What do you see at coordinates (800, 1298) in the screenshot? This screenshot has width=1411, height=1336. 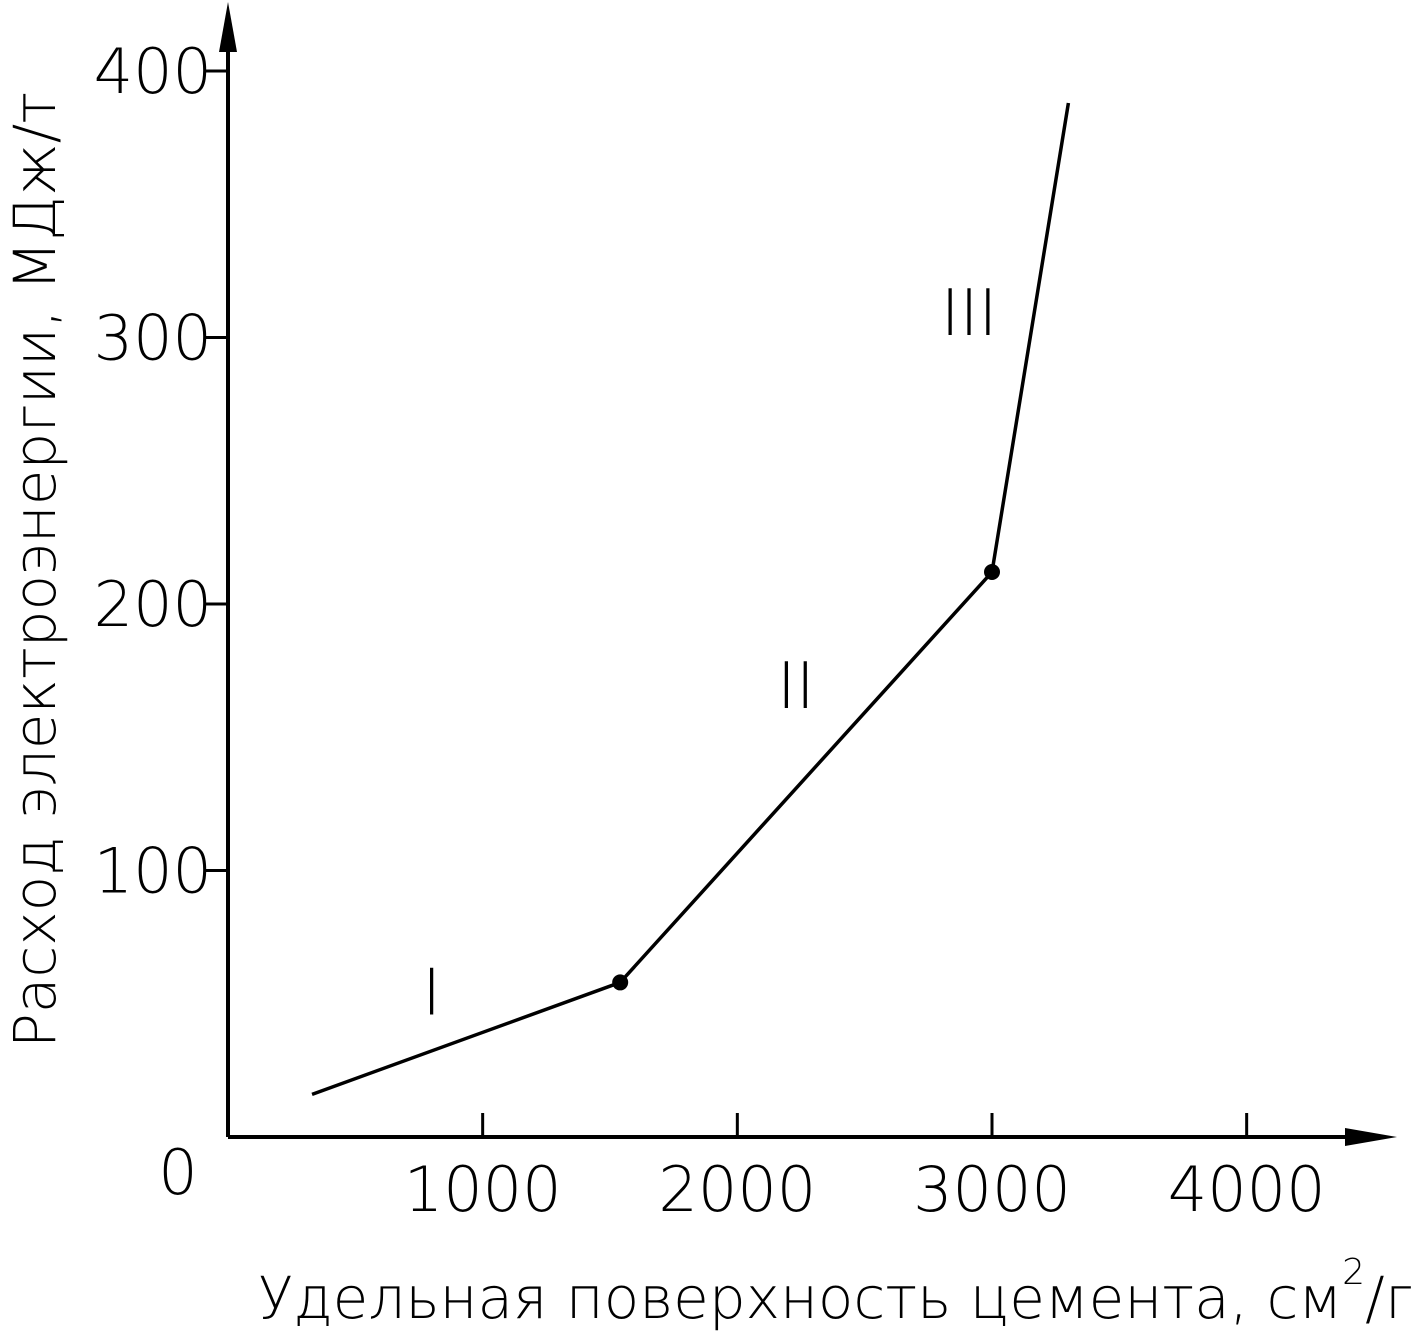 I see `x-axis-title-main: Удельная поверхность цемента, см` at bounding box center [800, 1298].